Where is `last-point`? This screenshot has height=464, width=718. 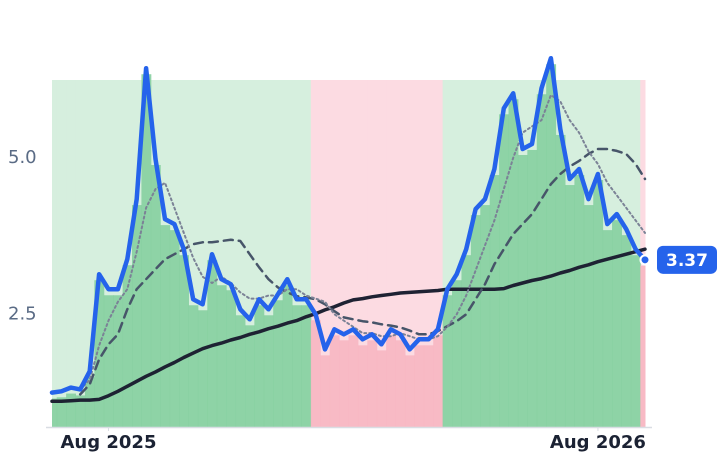 last-point is located at coordinates (645, 260).